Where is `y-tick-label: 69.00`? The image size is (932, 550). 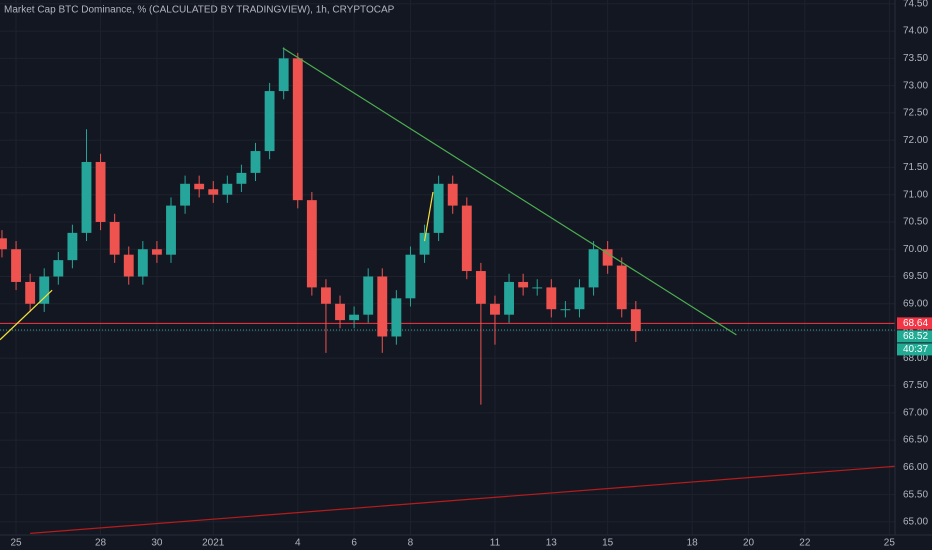
y-tick-label: 69.00 is located at coordinates (915, 303).